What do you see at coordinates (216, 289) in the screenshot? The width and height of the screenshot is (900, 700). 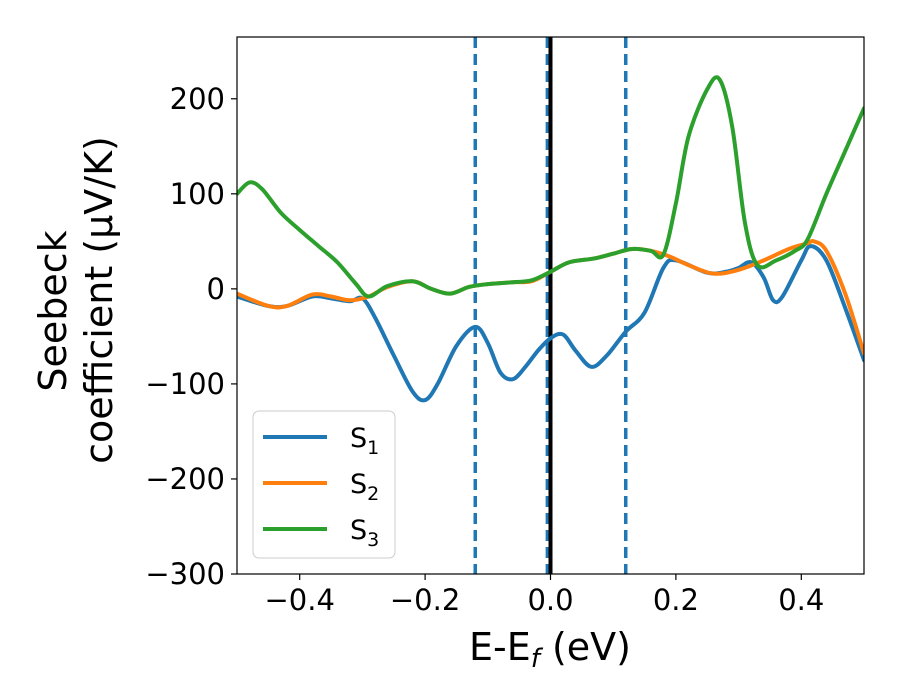 I see `y-tick-label: 0` at bounding box center [216, 289].